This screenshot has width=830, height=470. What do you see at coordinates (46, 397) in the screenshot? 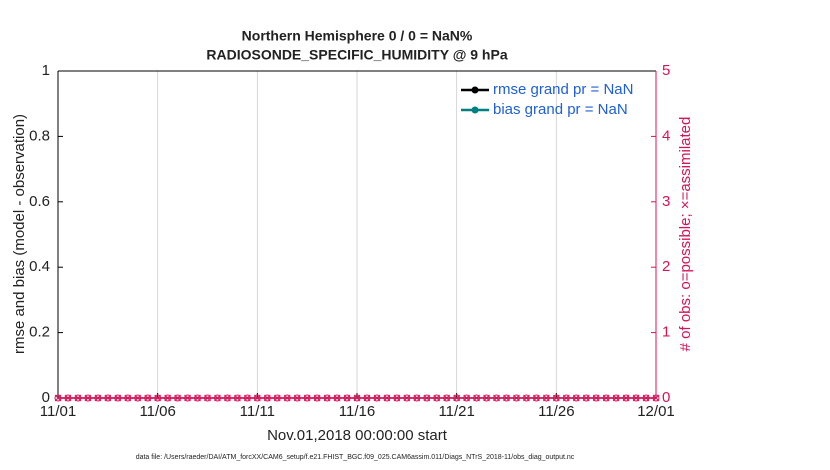
I see `y-tick-label: 0` at bounding box center [46, 397].